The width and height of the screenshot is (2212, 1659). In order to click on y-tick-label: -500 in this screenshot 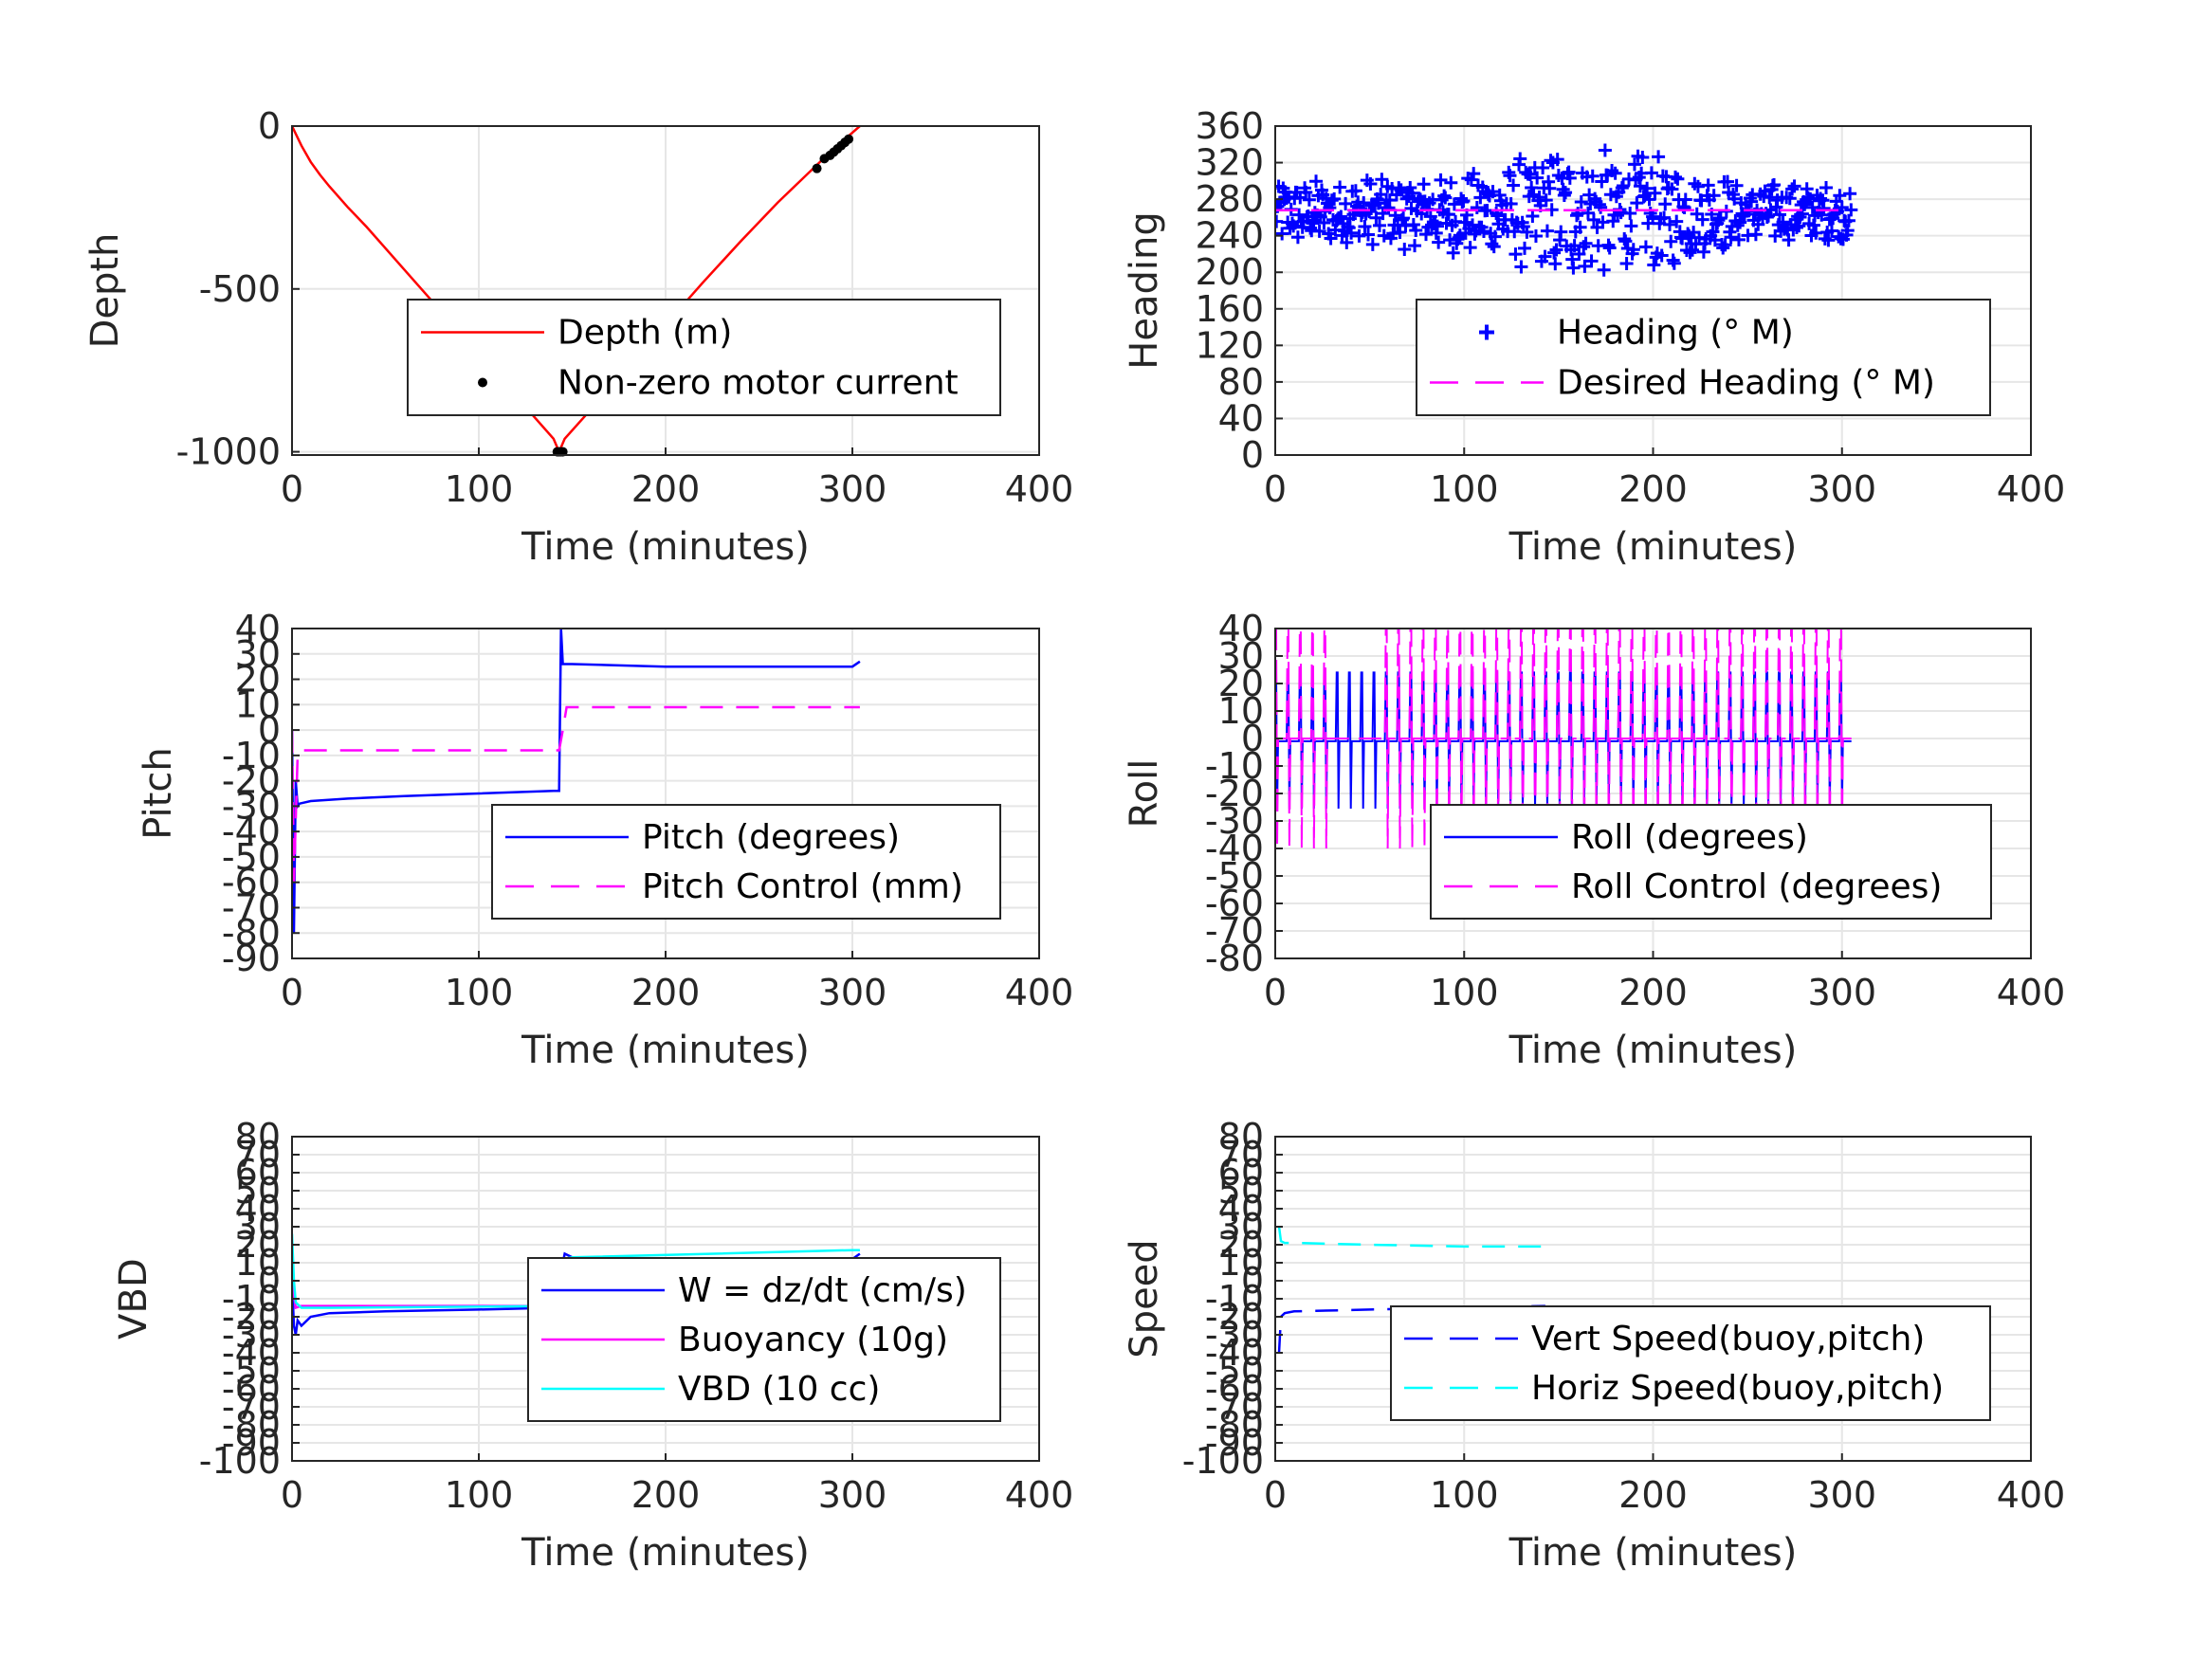, I will do `click(240, 289)`.